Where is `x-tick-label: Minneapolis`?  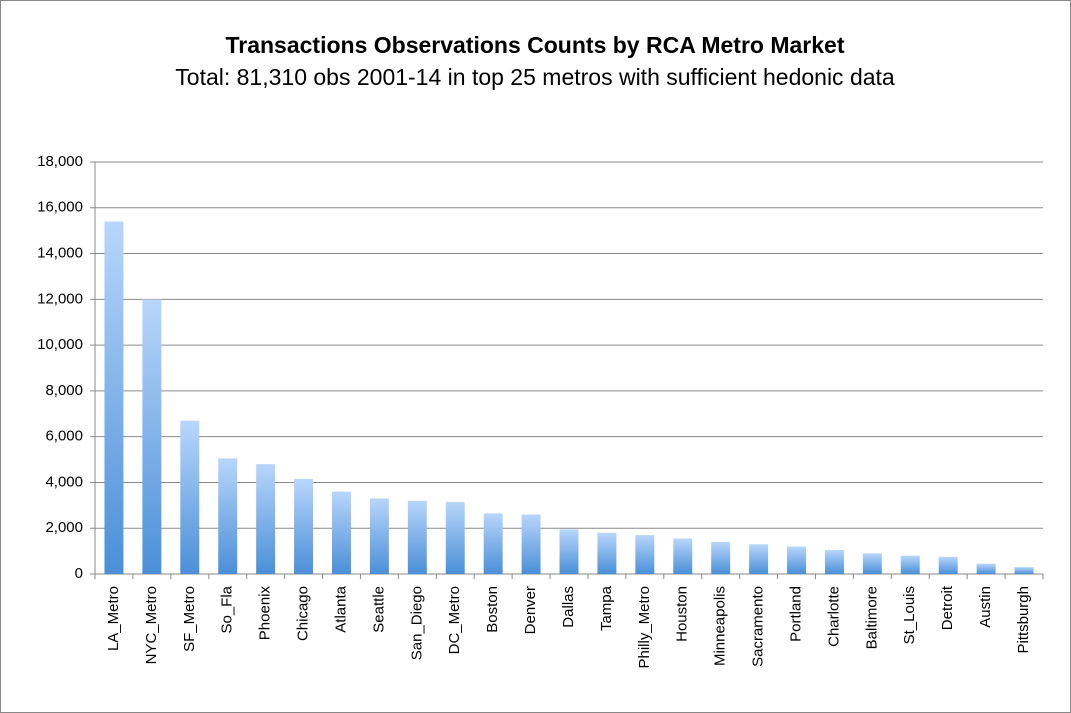
x-tick-label: Minneapolis is located at coordinates (720, 626).